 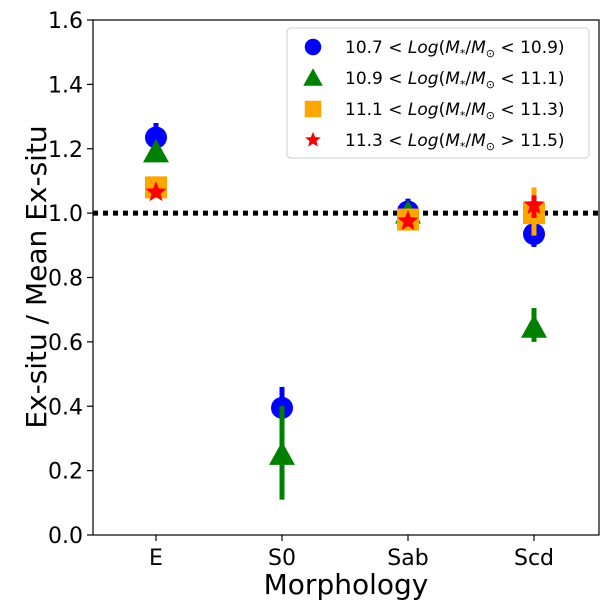 What do you see at coordinates (65, 150) in the screenshot?
I see `y-tick-label: 1.2` at bounding box center [65, 150].